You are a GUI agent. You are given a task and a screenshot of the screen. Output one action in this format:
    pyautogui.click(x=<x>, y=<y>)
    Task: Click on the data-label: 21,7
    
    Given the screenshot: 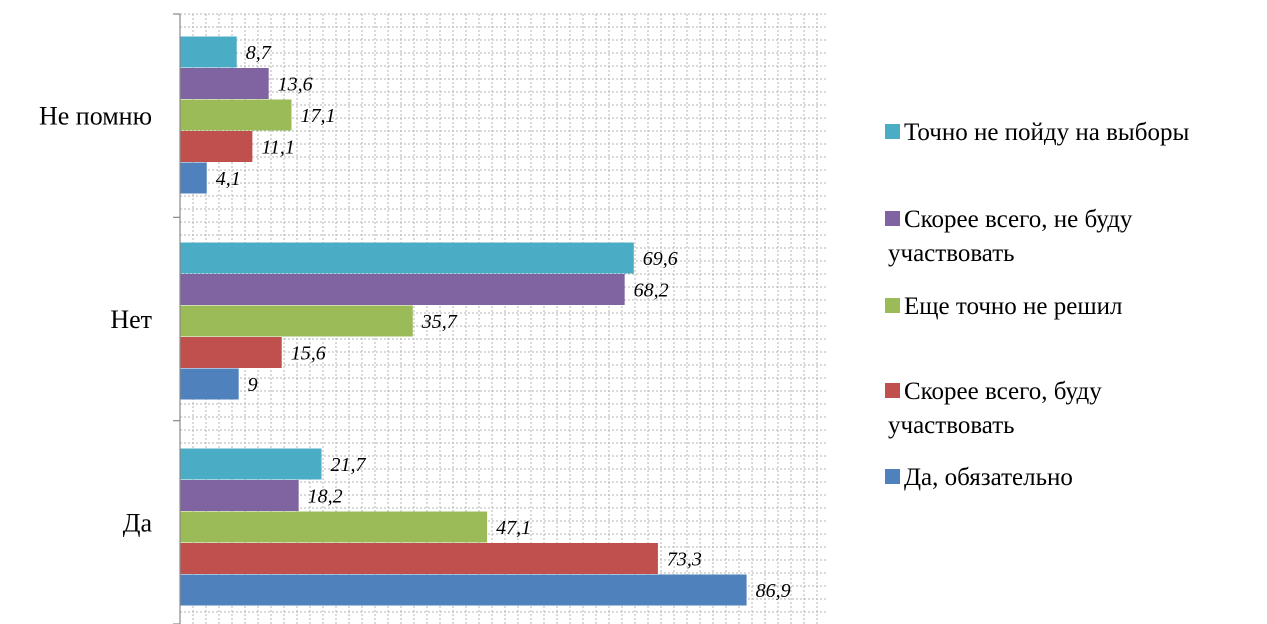 What is the action you would take?
    pyautogui.click(x=348, y=465)
    